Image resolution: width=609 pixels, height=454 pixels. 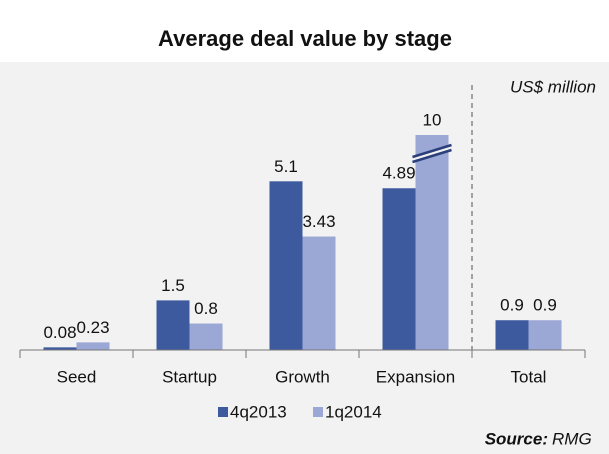 I want to click on unit-label: US$ million, so click(x=553, y=86).